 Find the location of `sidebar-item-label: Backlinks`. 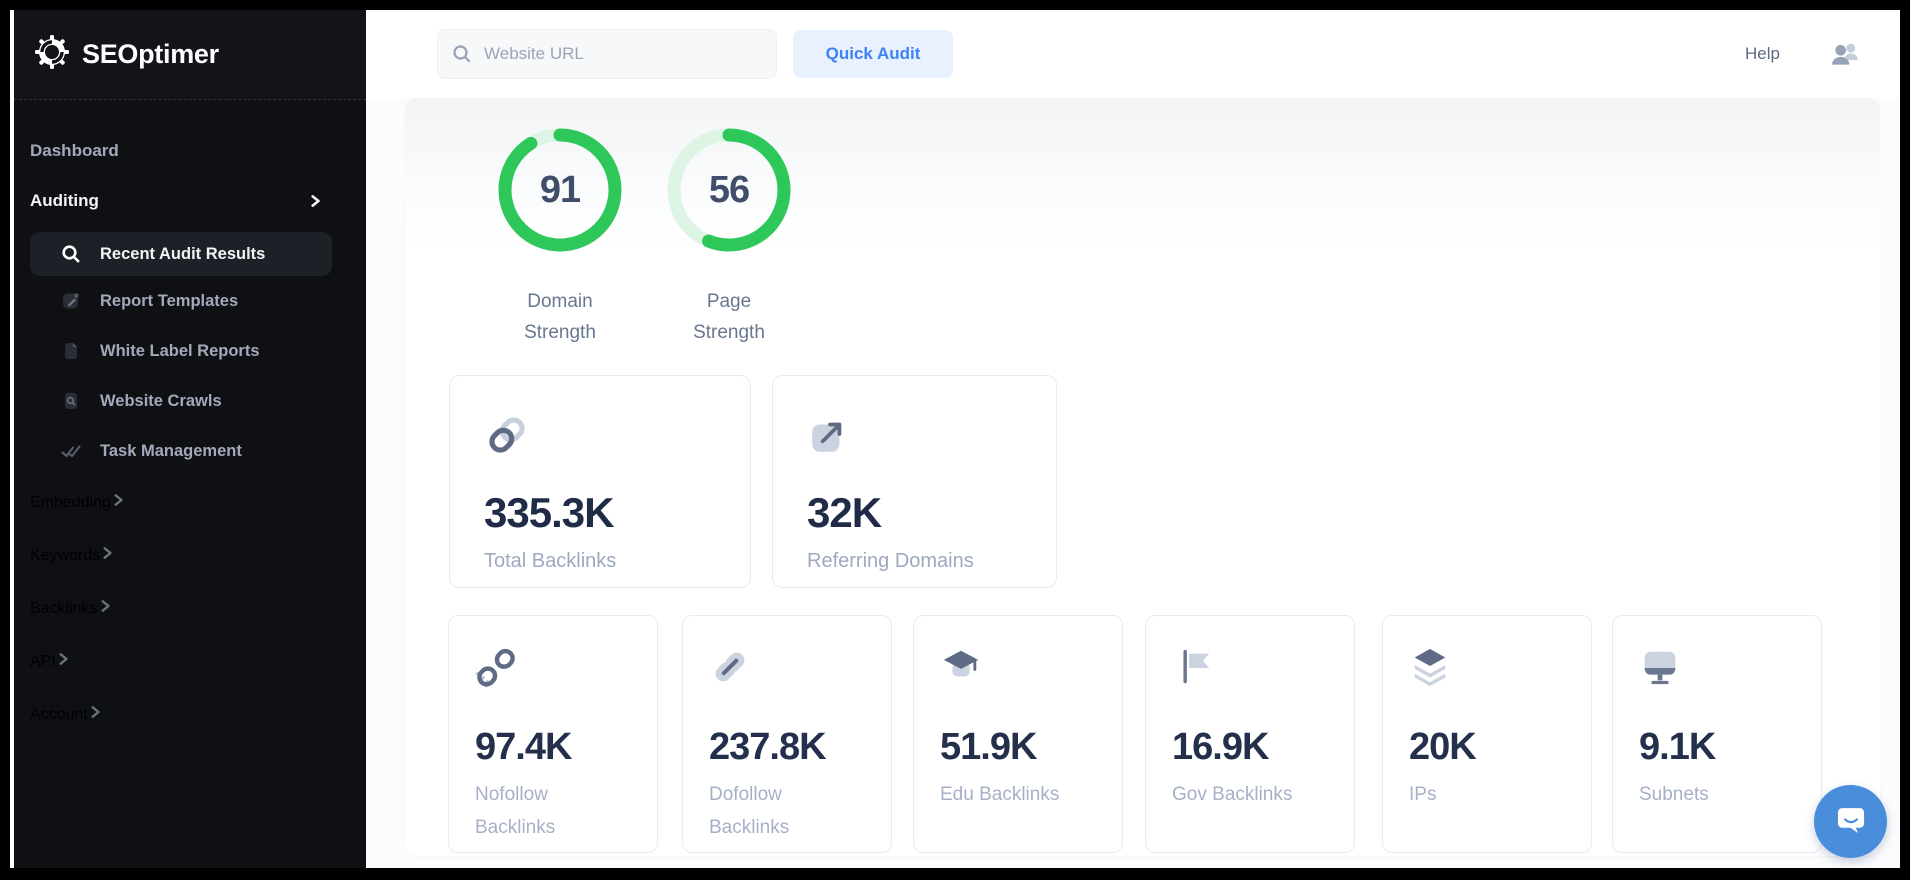

sidebar-item-label: Backlinks is located at coordinates (64, 608).